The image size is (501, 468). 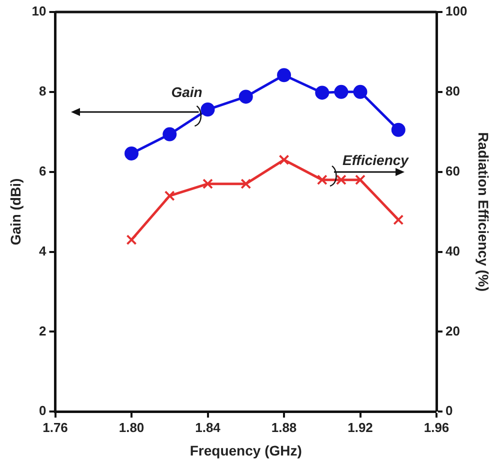 What do you see at coordinates (55, 427) in the screenshot?
I see `x-tick-label: 1.76` at bounding box center [55, 427].